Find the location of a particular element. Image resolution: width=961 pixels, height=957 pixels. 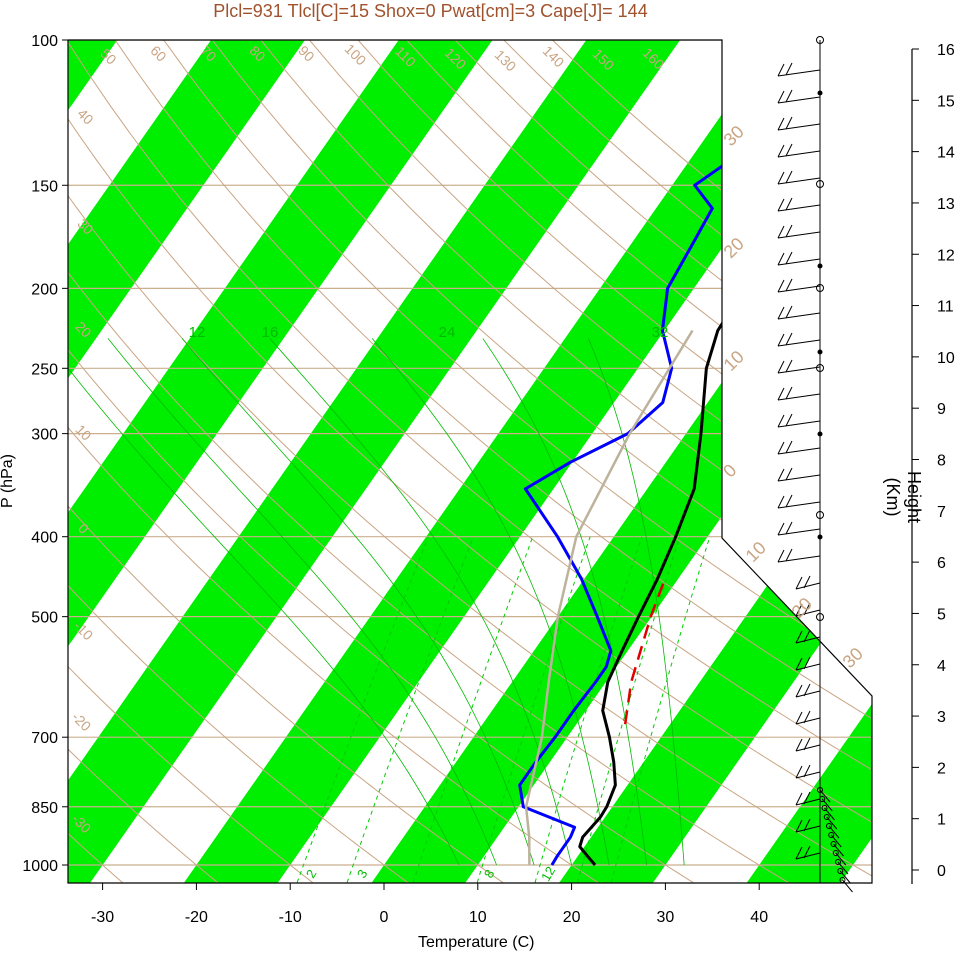

y-tick-label: 300 is located at coordinates (44, 435).